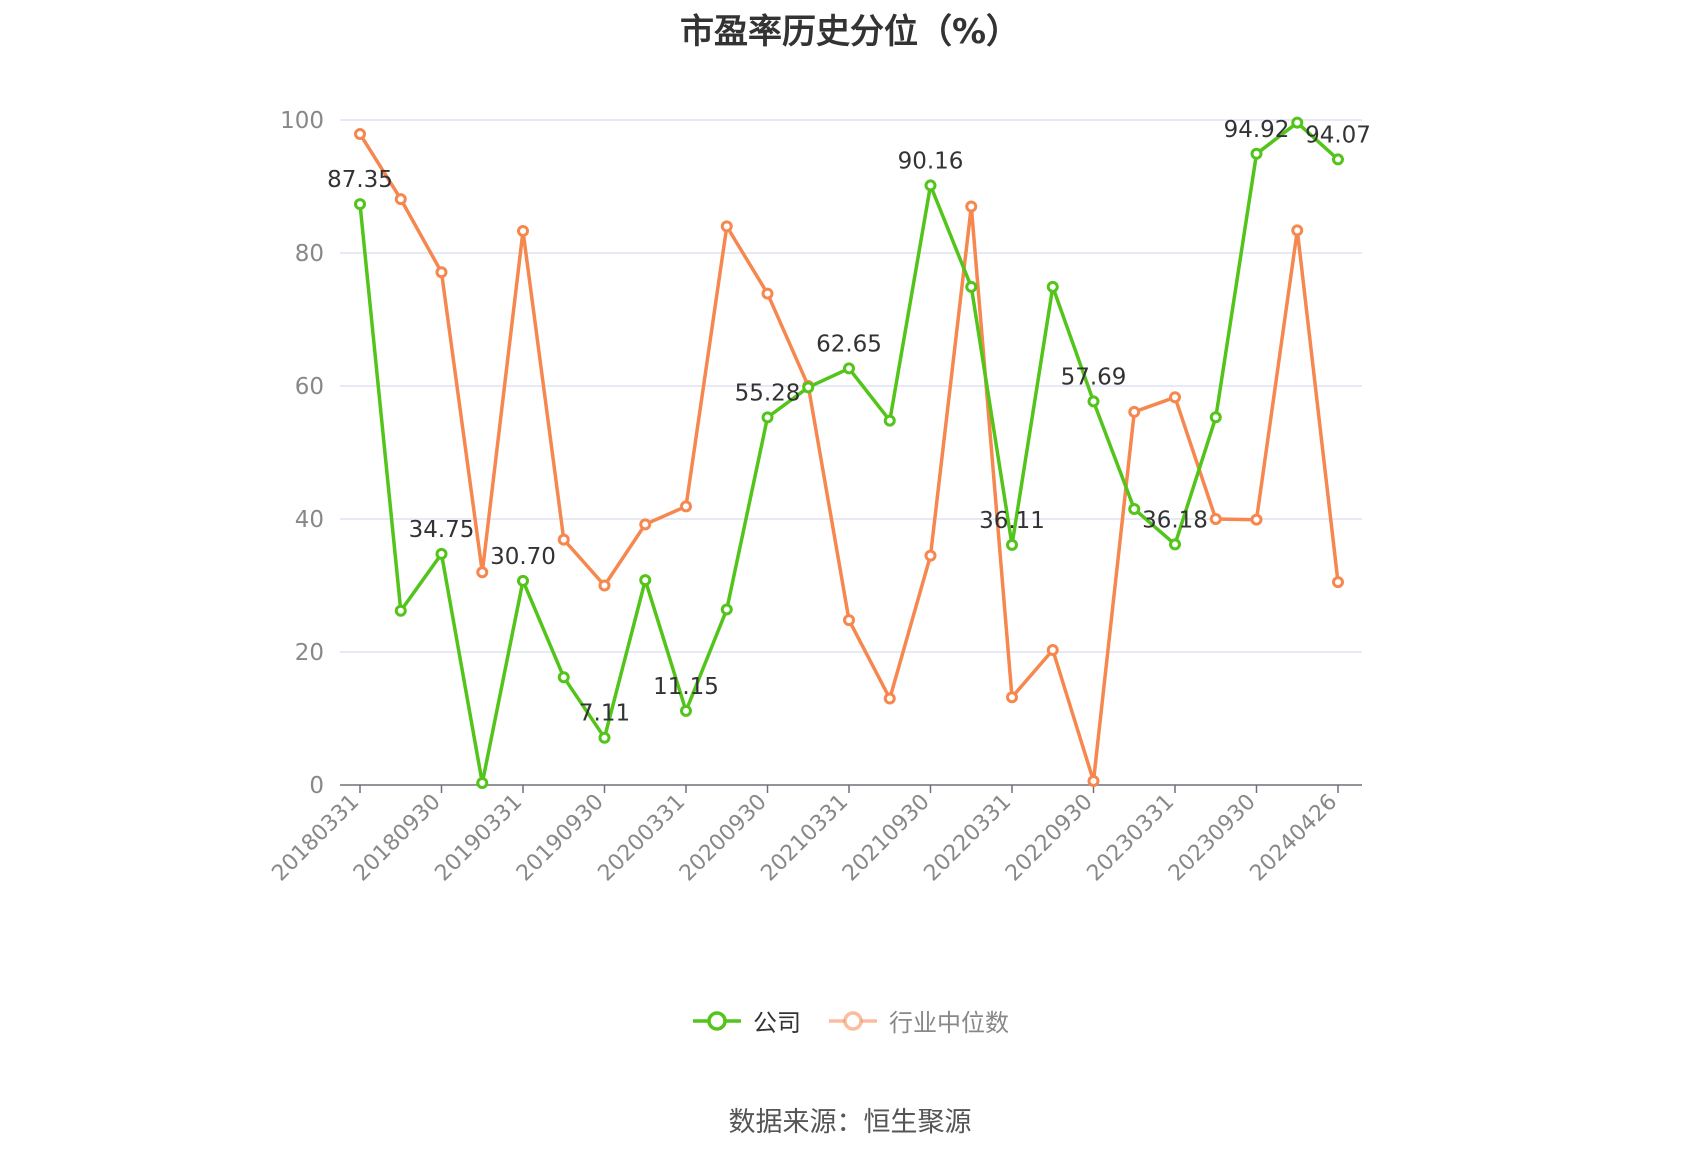  Describe the element at coordinates (360, 180) in the screenshot. I see `data-label: 87.35` at that location.